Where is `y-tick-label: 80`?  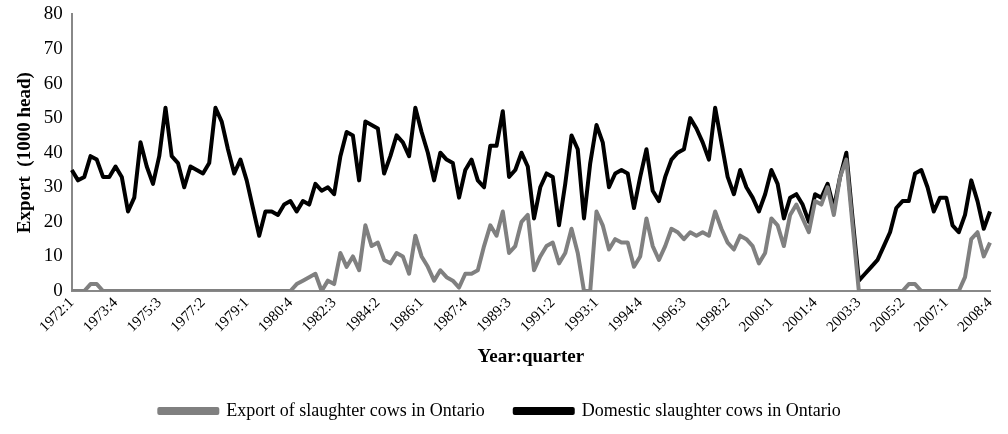
y-tick-label: 80 is located at coordinates (53, 13).